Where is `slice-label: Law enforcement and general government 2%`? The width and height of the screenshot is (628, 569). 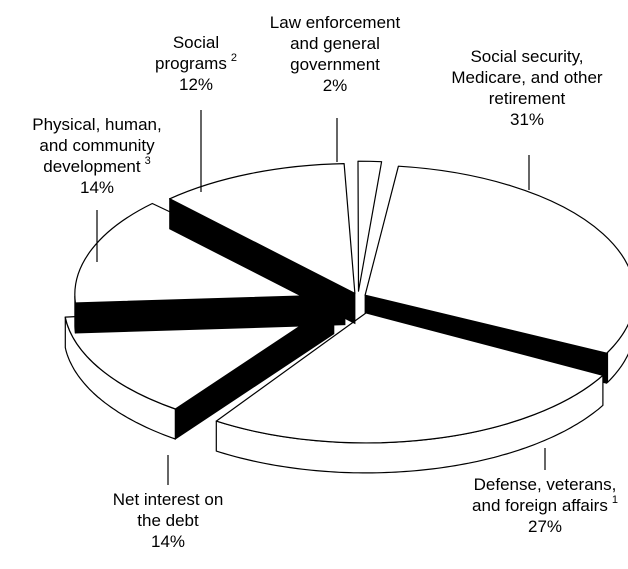 slice-label: Law enforcement and general government 2% is located at coordinates (335, 54).